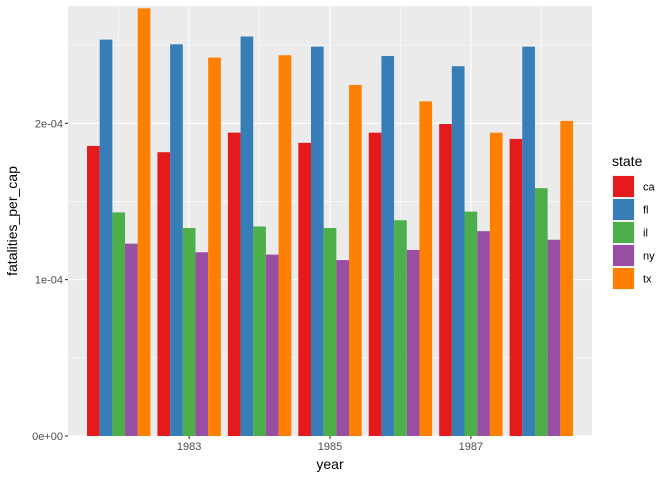 The image size is (672, 480). I want to click on bar-il-1988, so click(541, 312).